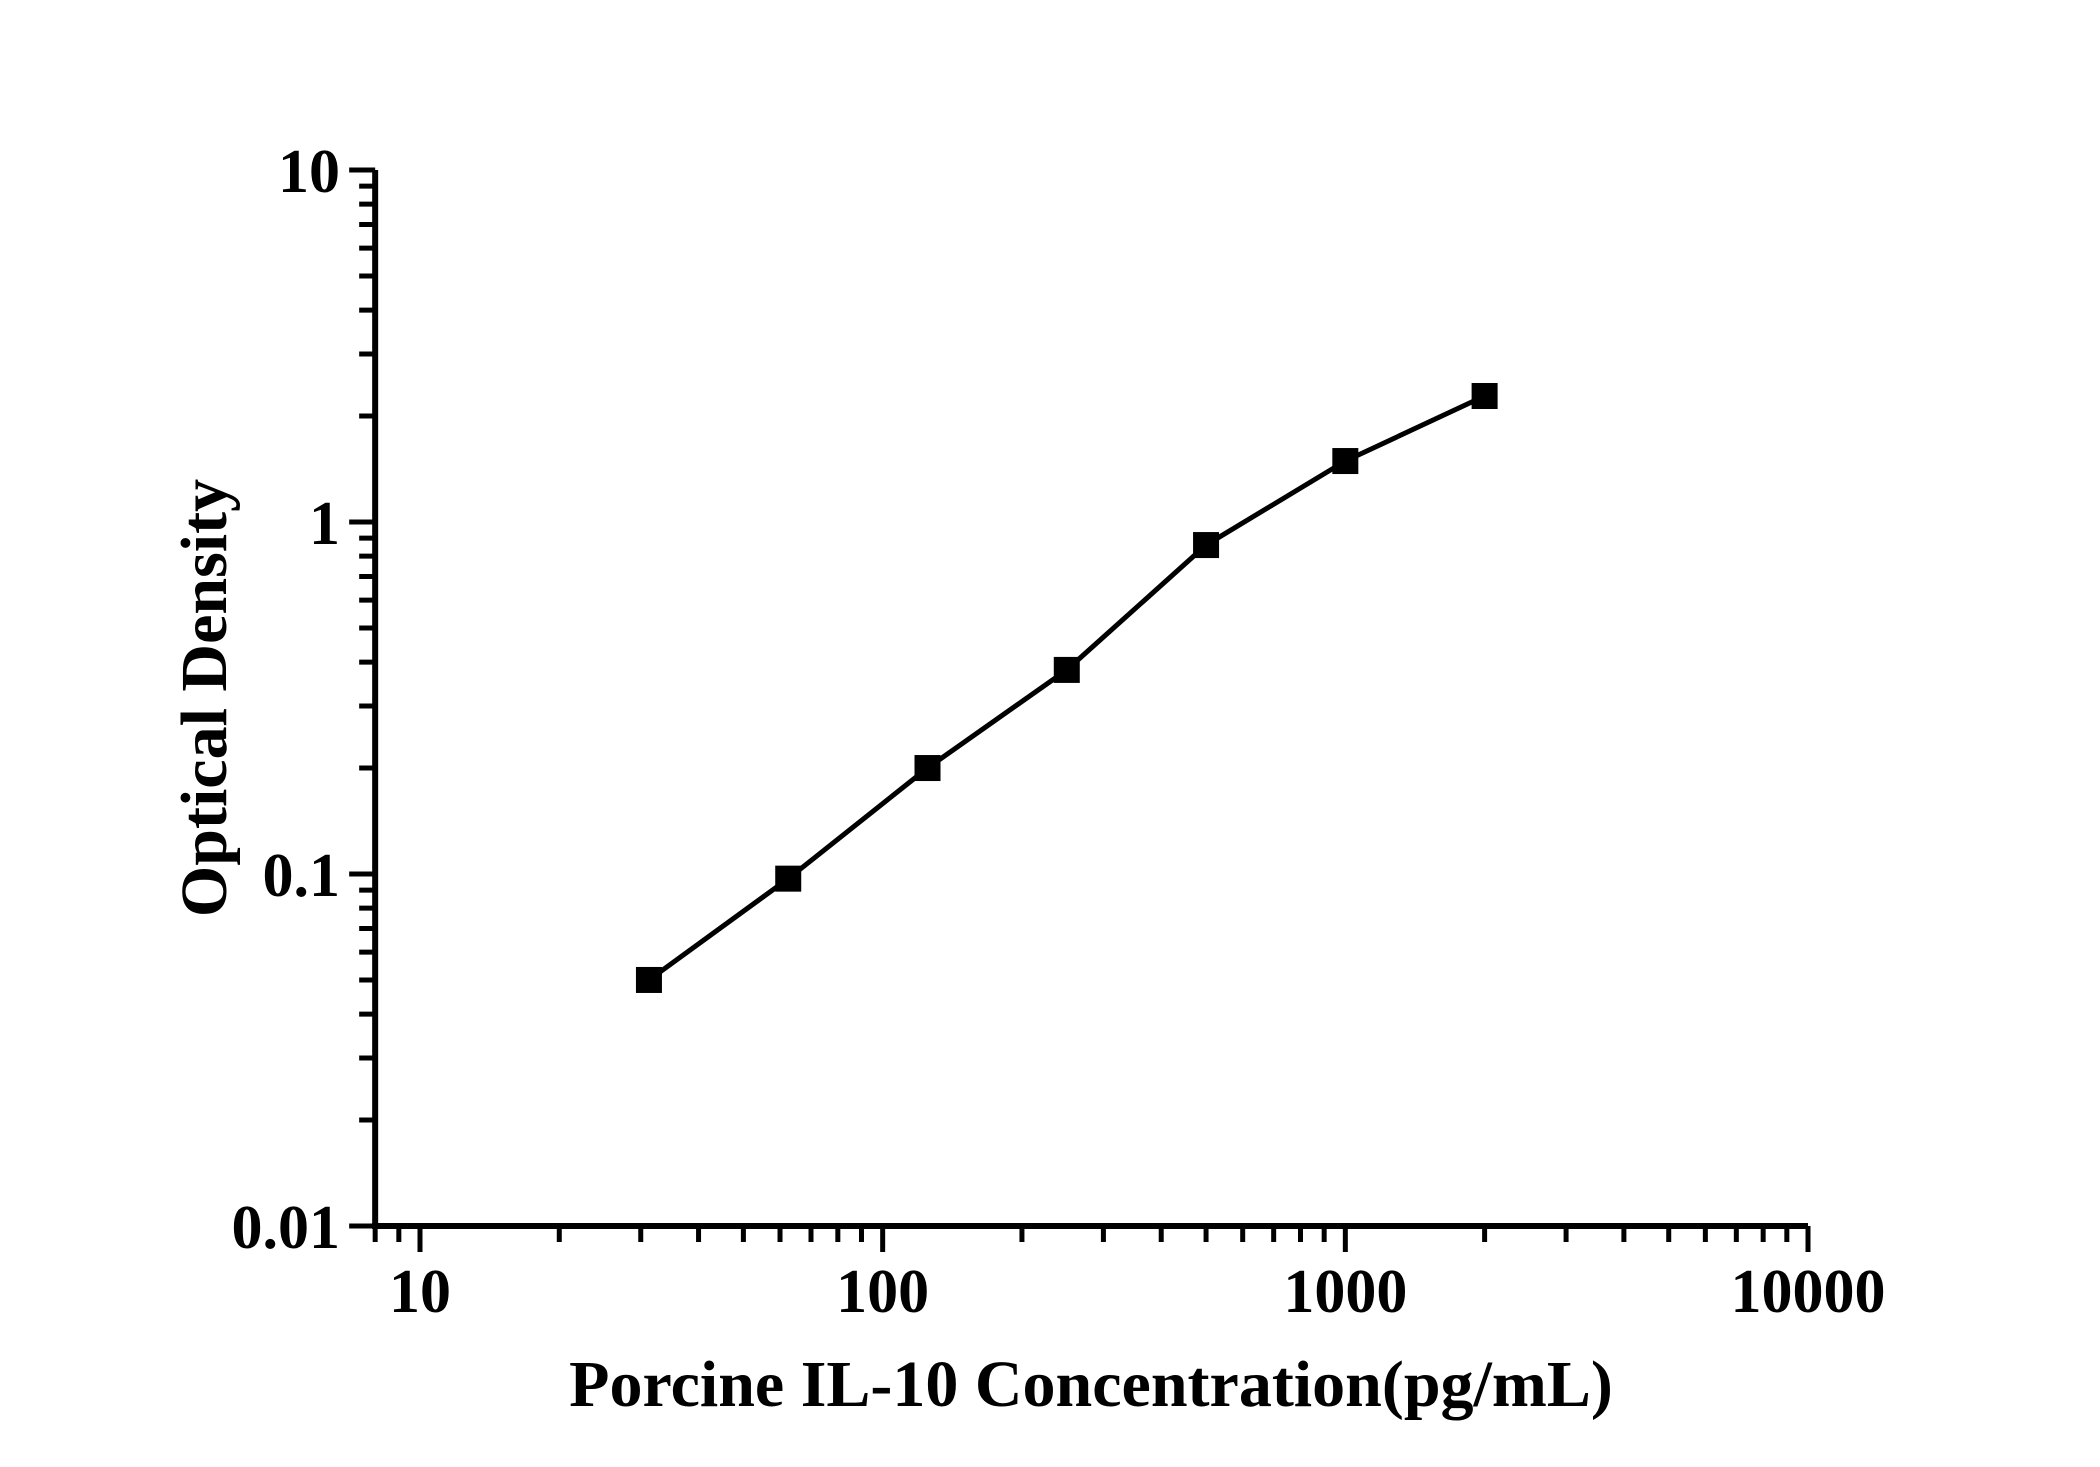 The image size is (2100, 1467). I want to click on x-axis-title: Porcine IL-10 Concentration(pg/mL), so click(1091, 1384).